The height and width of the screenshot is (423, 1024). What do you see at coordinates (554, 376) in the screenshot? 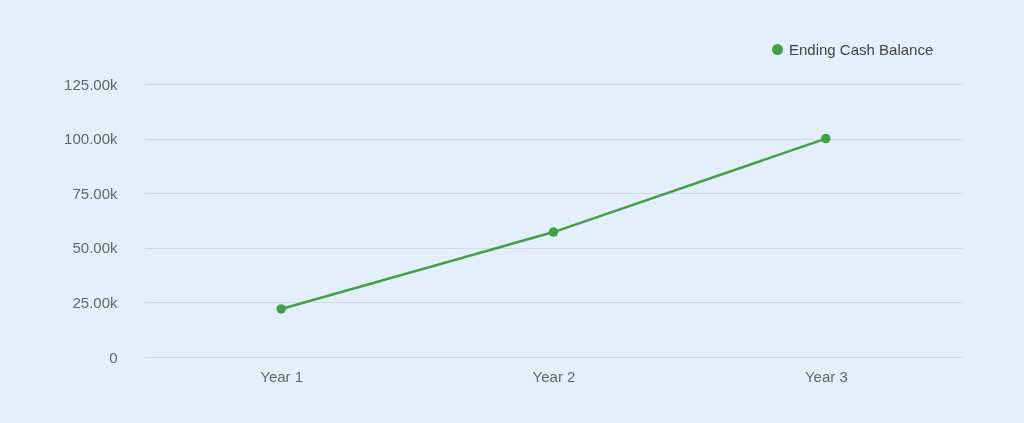
I see `x-tick-label: Year 2` at bounding box center [554, 376].